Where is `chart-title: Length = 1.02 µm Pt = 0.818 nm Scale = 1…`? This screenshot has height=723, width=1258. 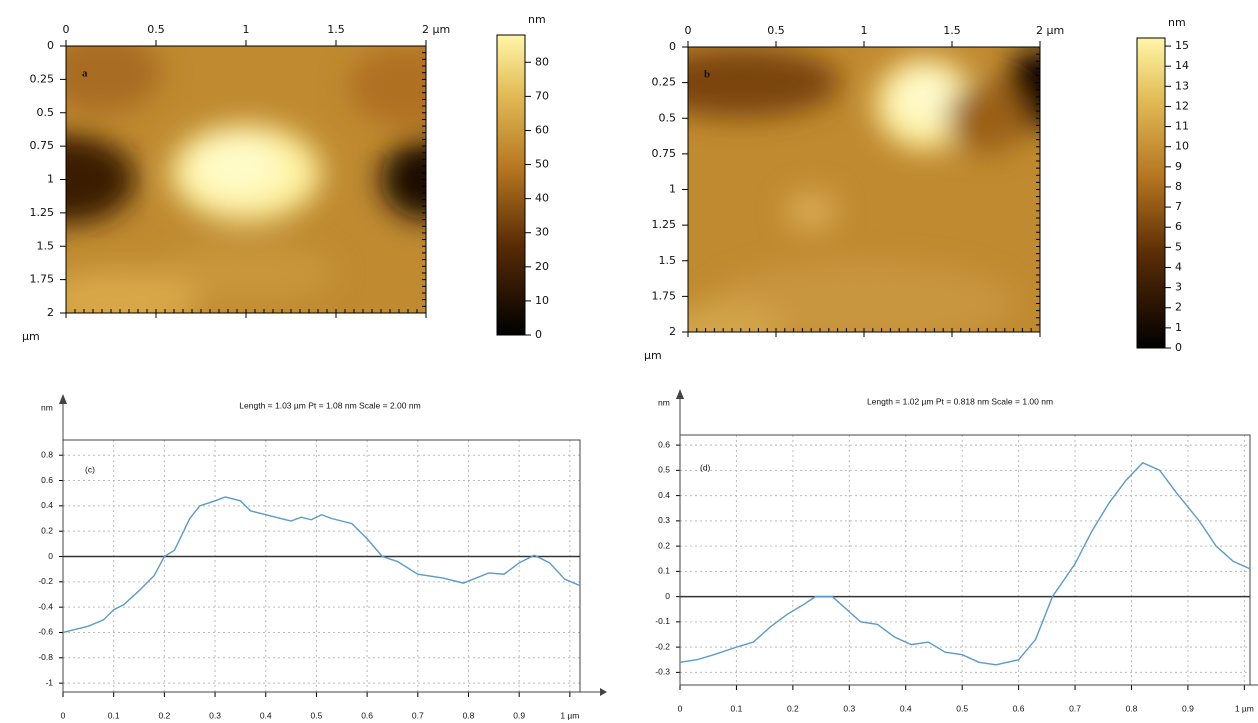 chart-title: Length = 1.02 µm Pt = 0.818 nm Scale = 1… is located at coordinates (960, 401).